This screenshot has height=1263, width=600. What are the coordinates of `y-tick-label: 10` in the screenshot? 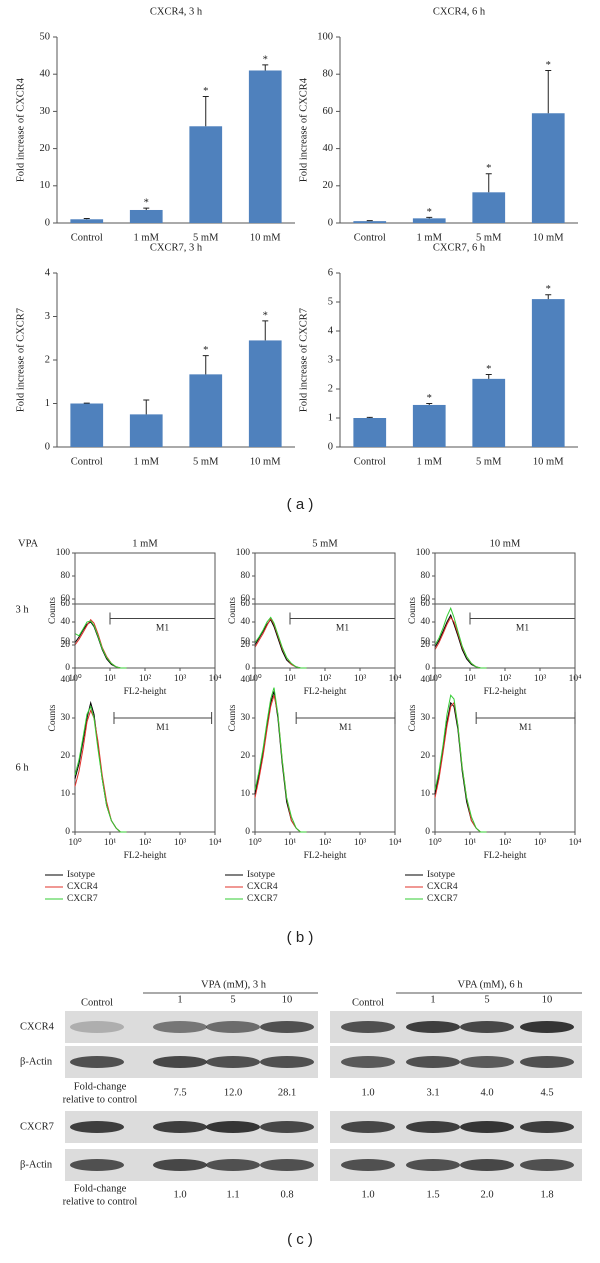 It's located at (45, 185).